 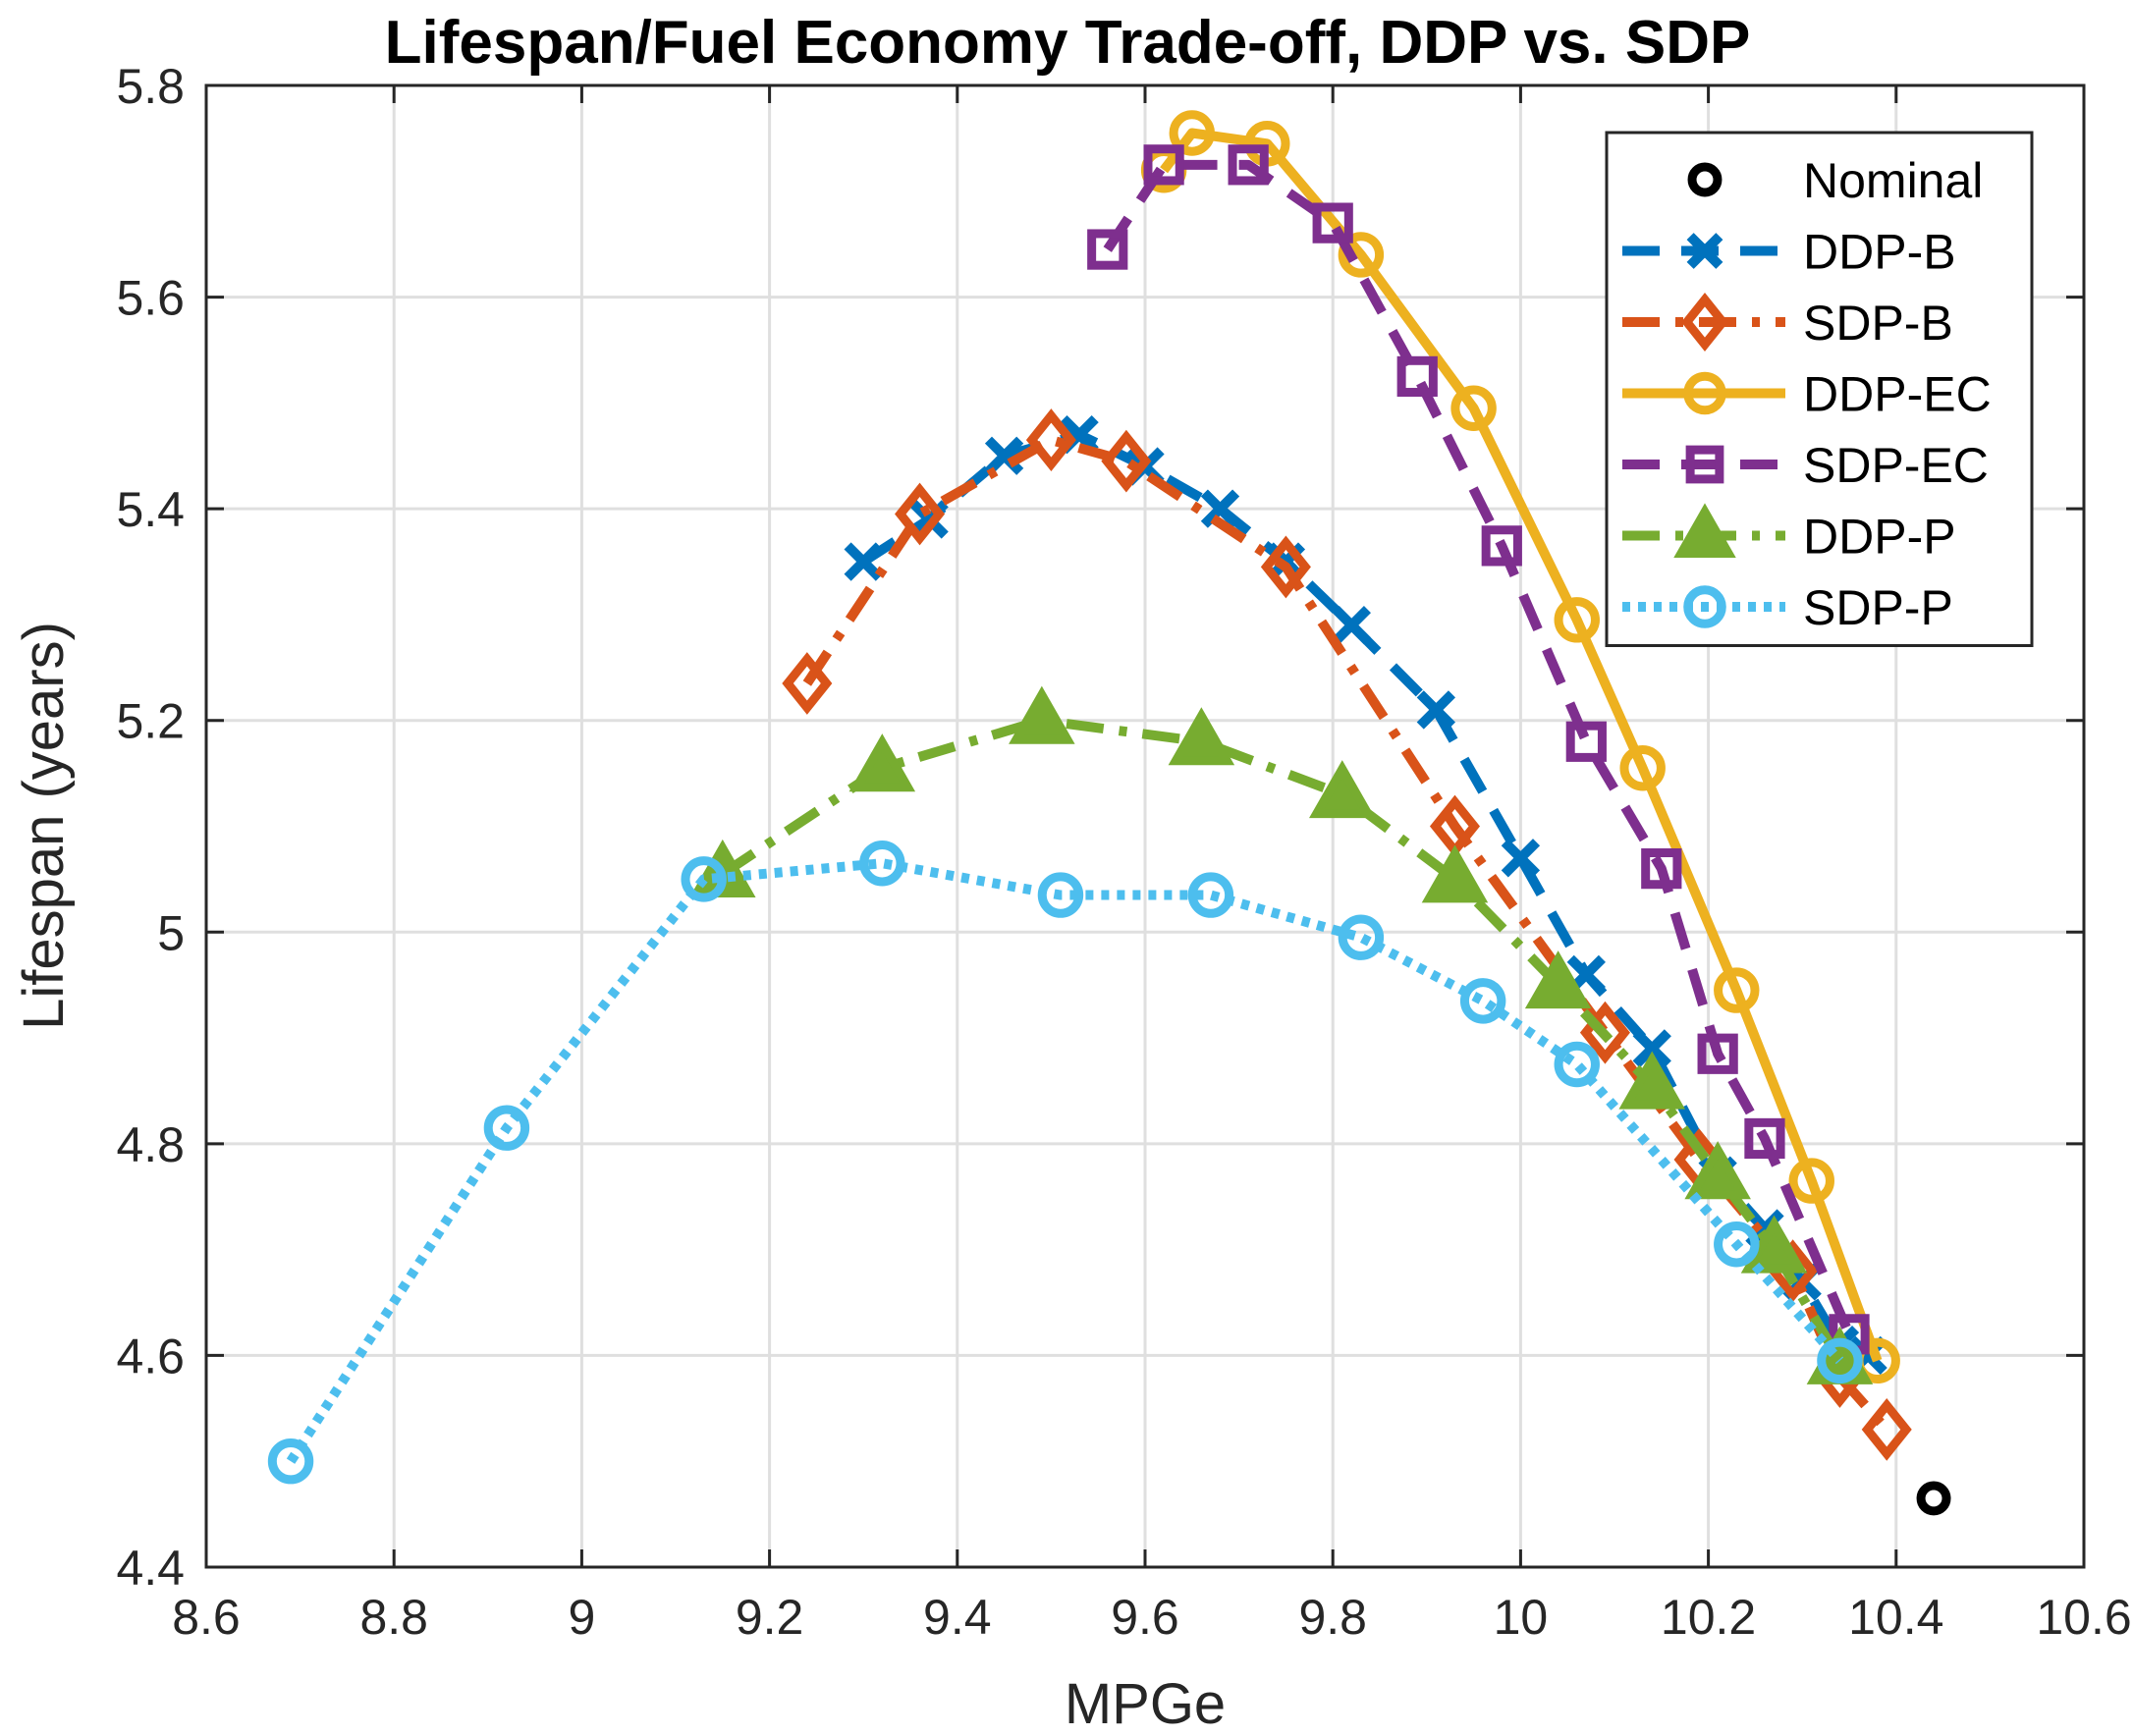 I want to click on legend-item-sdp-b: SDP-B, so click(x=1788, y=322).